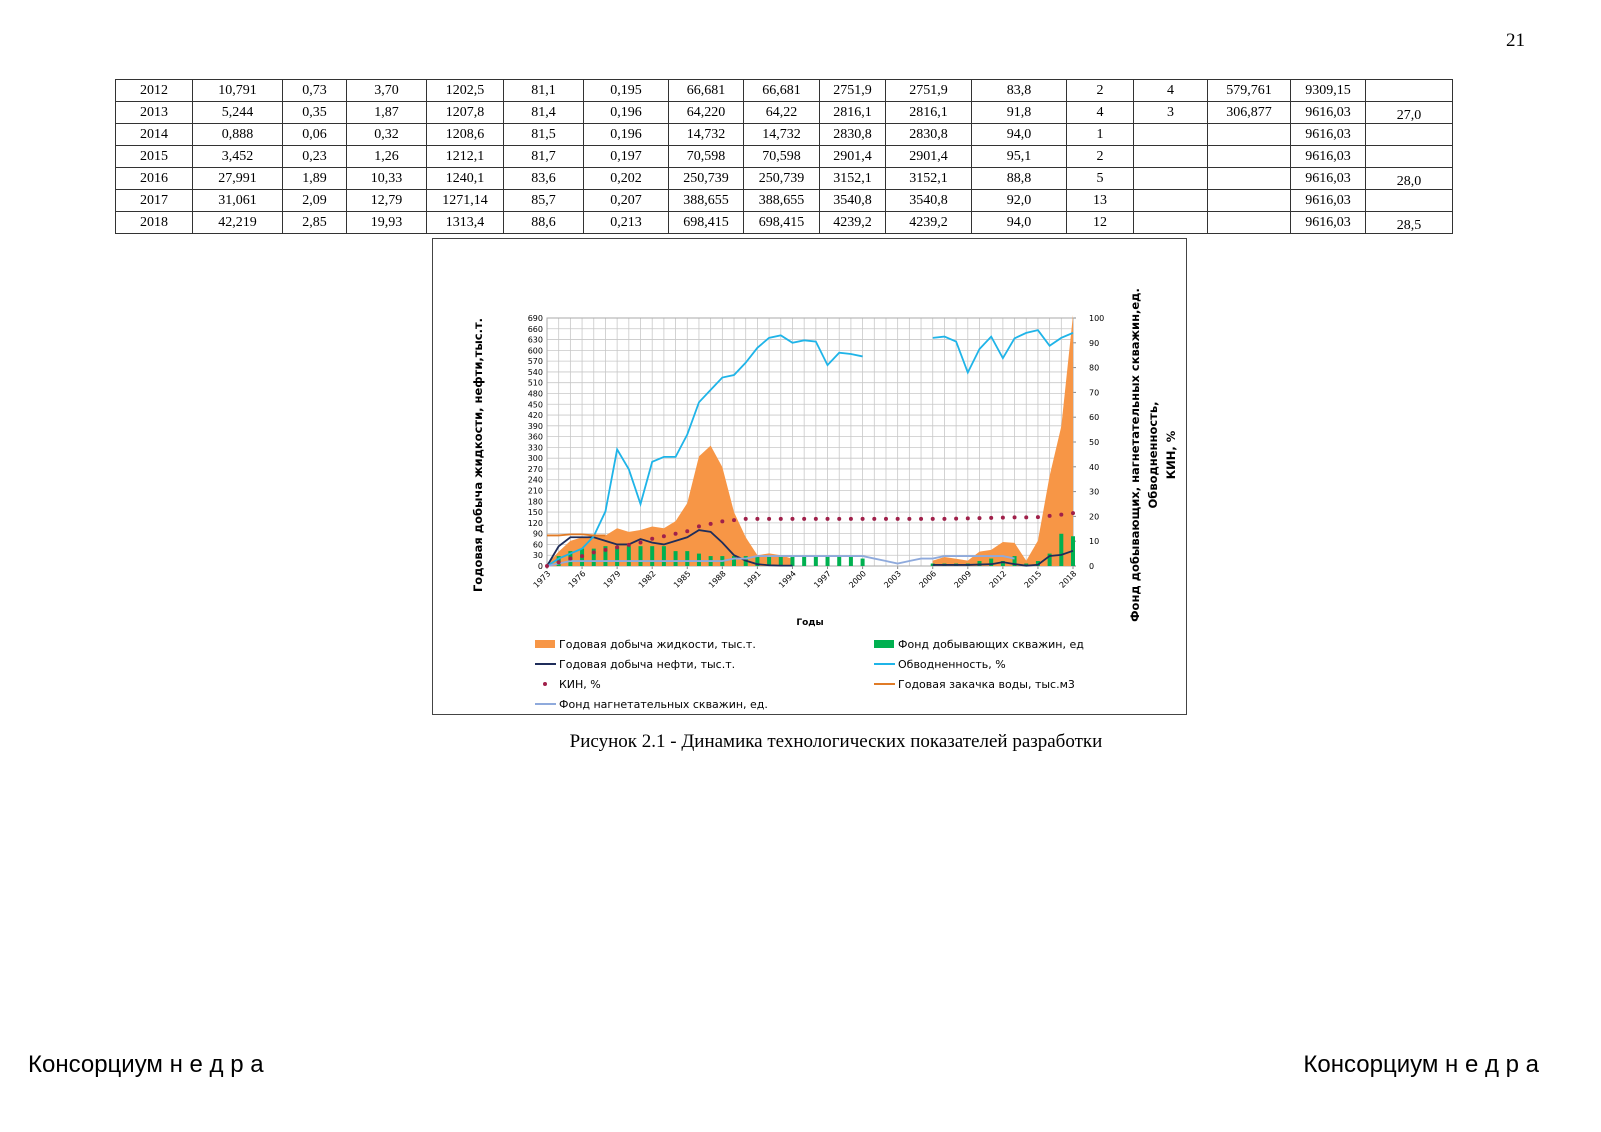 This screenshot has width=1601, height=1132. Describe the element at coordinates (952, 664) in the screenshot. I see `legend-label: Обводненность, %` at that location.